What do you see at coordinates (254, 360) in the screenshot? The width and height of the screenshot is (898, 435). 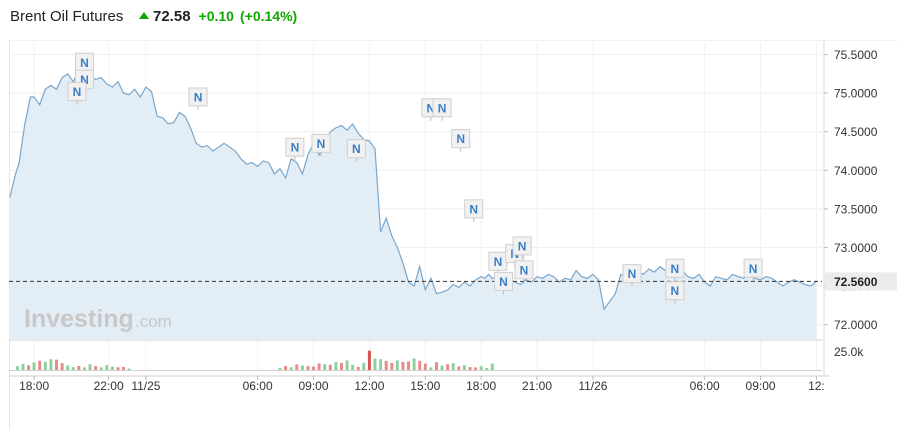 I see `volume-bars` at bounding box center [254, 360].